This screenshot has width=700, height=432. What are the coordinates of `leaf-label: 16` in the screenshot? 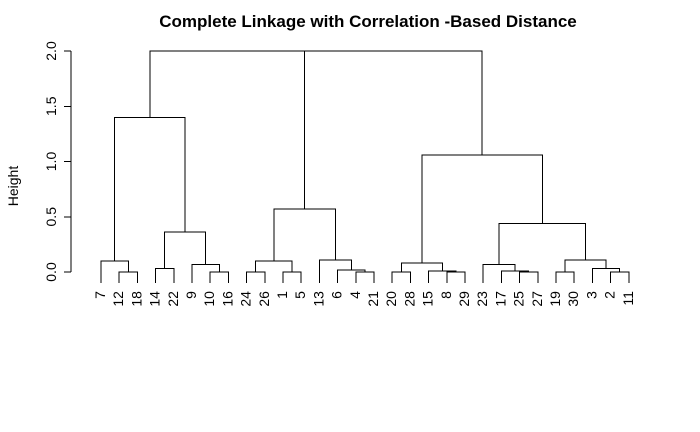 It's located at (227, 299).